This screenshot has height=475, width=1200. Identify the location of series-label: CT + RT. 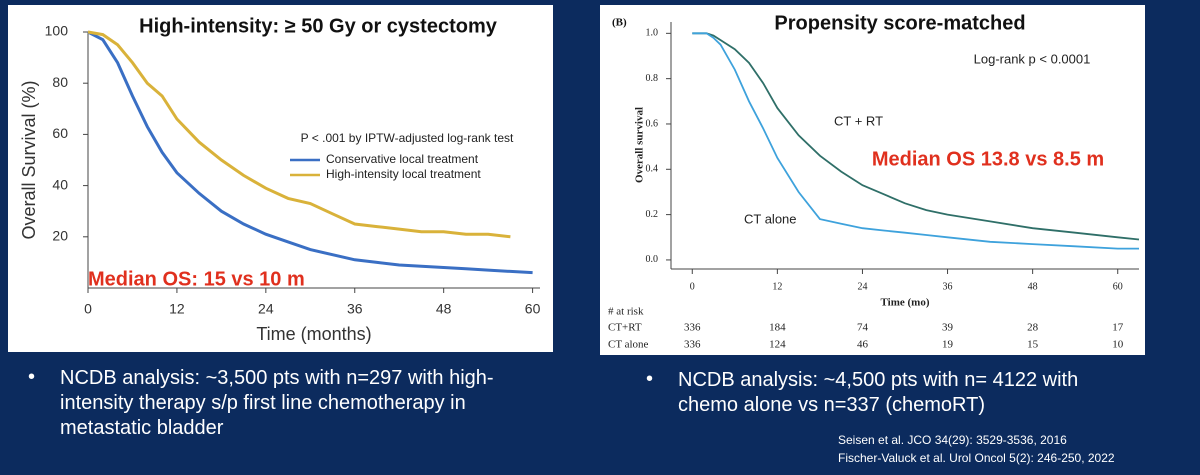
(858, 120).